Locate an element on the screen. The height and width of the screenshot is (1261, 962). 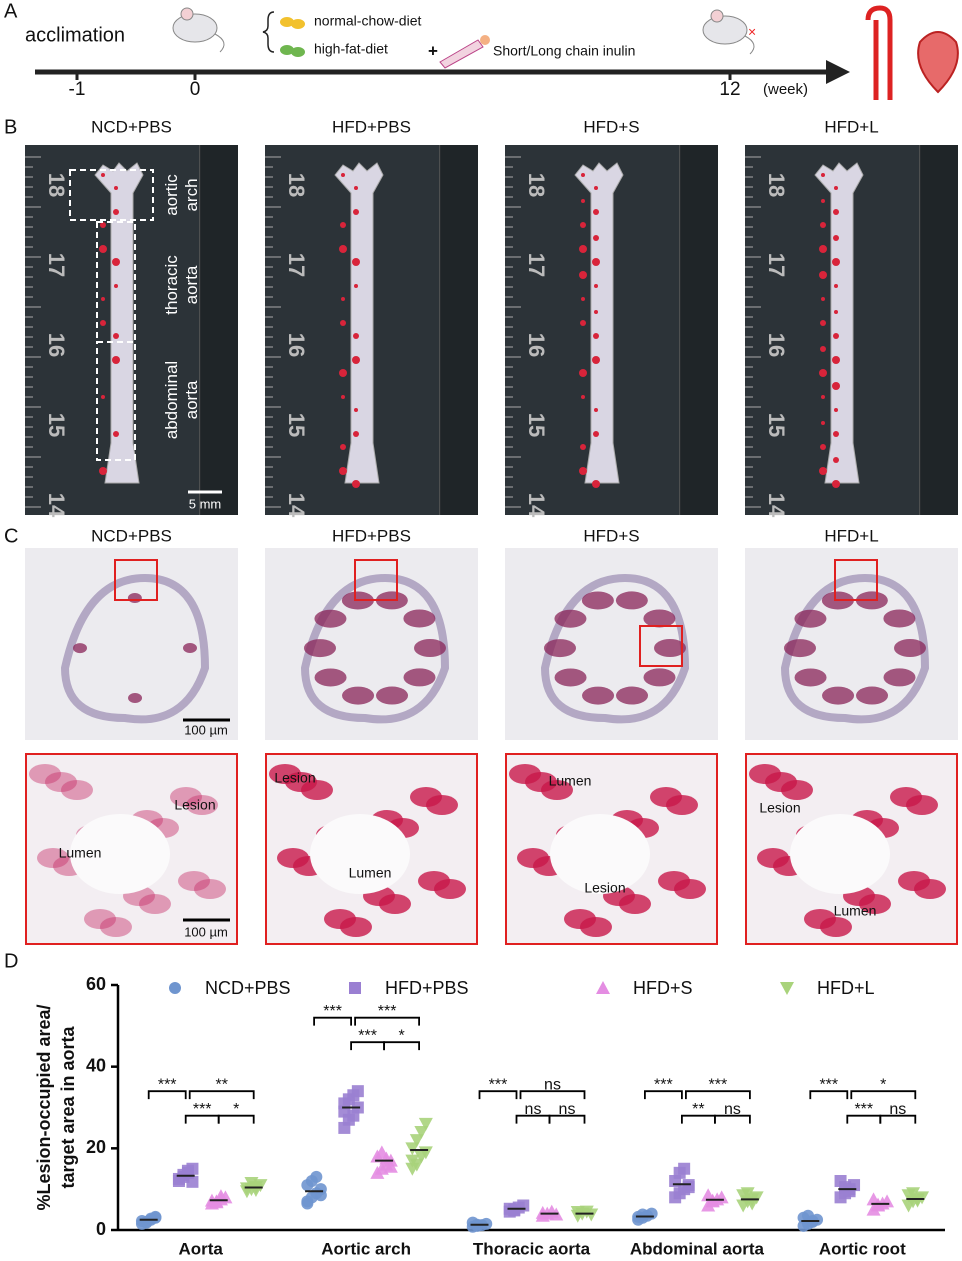
region-line: thoracic is located at coordinates (171, 285).